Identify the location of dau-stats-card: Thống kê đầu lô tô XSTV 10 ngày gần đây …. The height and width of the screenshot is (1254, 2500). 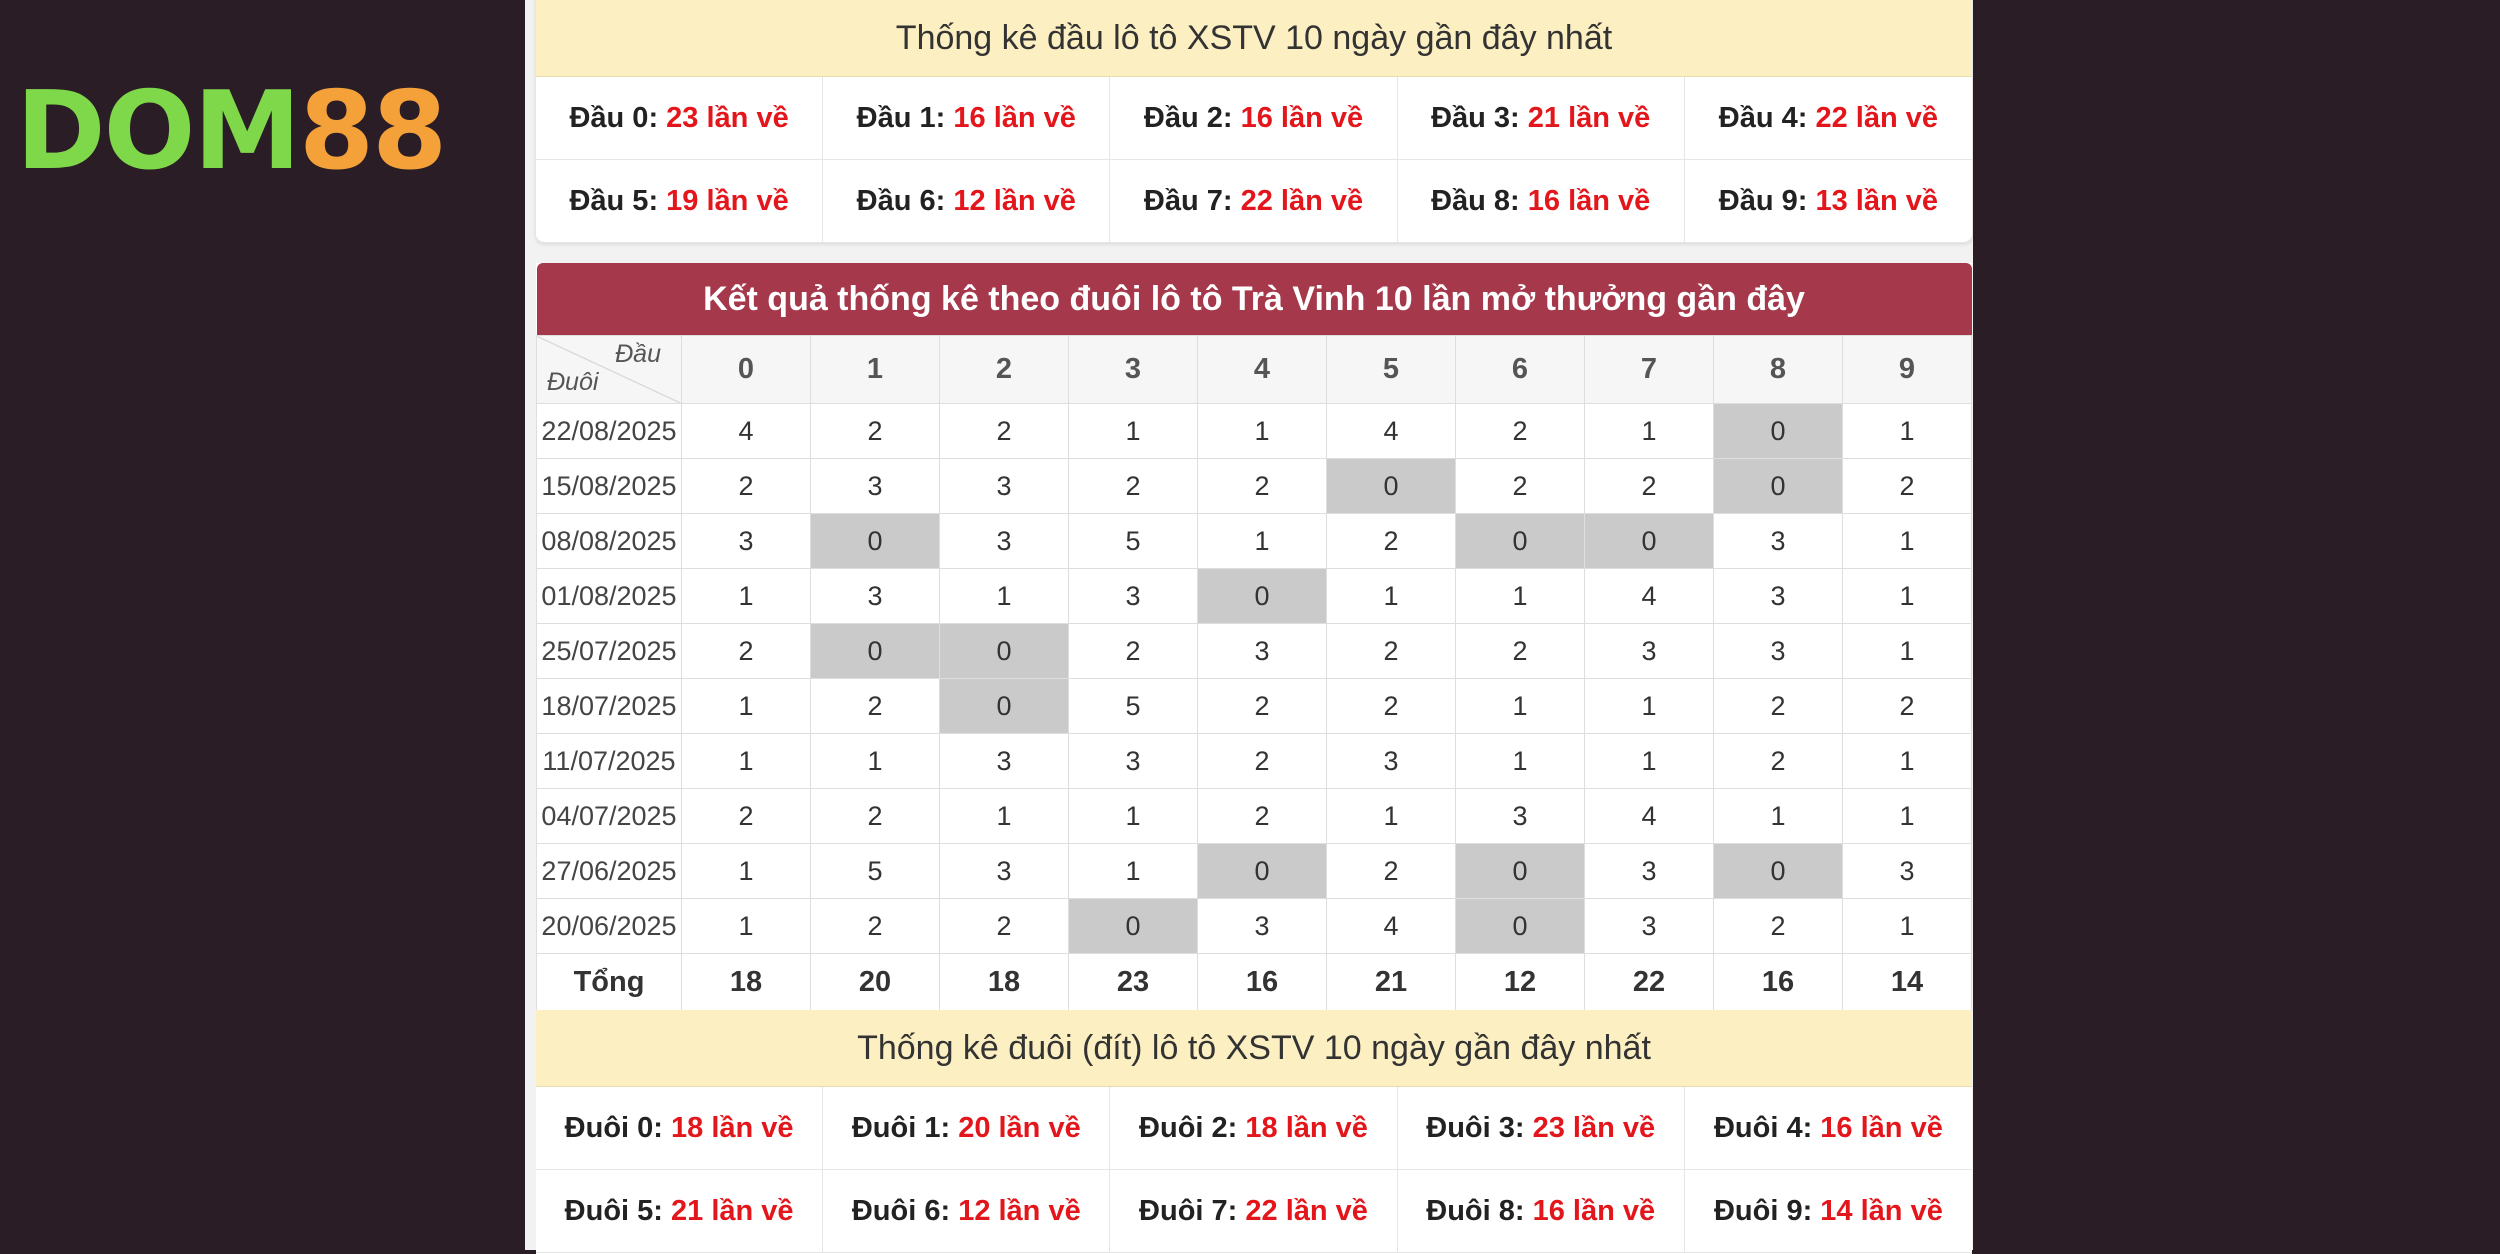
(1254, 121).